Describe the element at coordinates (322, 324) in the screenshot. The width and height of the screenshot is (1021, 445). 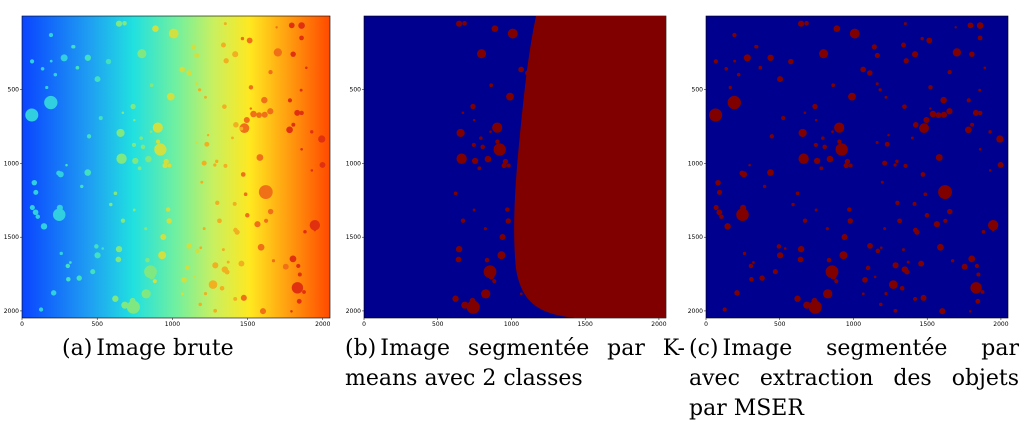
I see `x-tick-label: 2000` at that location.